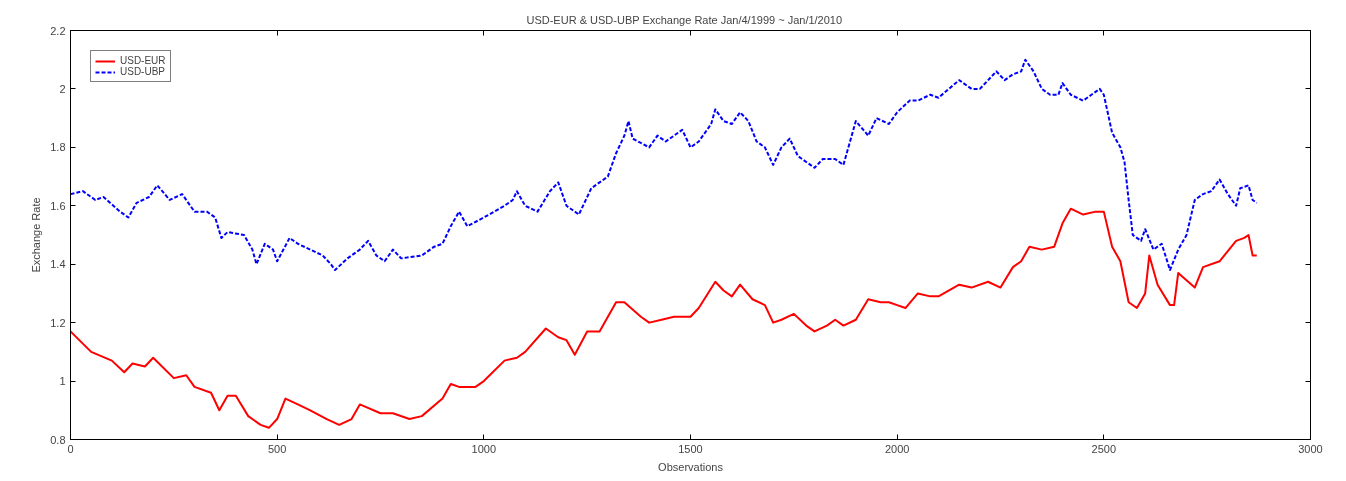  Describe the element at coordinates (58, 205) in the screenshot. I see `y-tick-label: 1.6` at that location.